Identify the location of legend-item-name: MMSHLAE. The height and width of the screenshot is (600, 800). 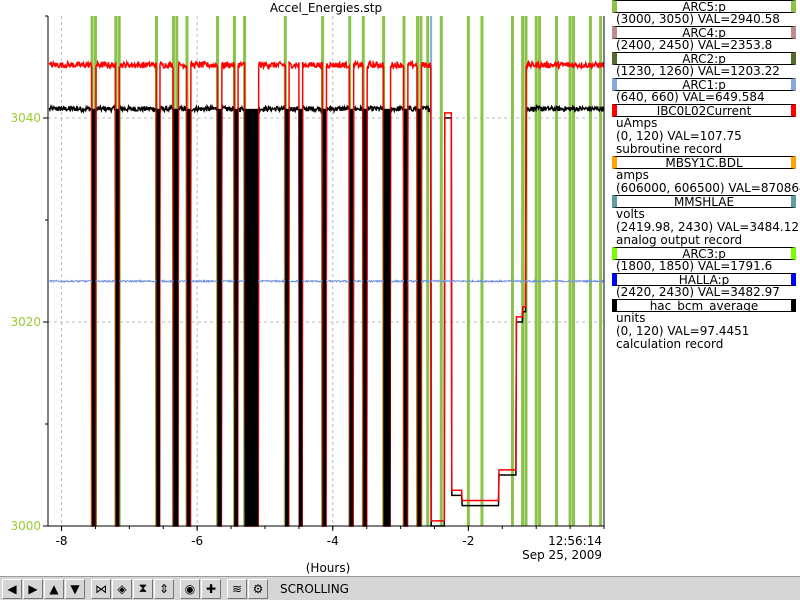
(704, 201).